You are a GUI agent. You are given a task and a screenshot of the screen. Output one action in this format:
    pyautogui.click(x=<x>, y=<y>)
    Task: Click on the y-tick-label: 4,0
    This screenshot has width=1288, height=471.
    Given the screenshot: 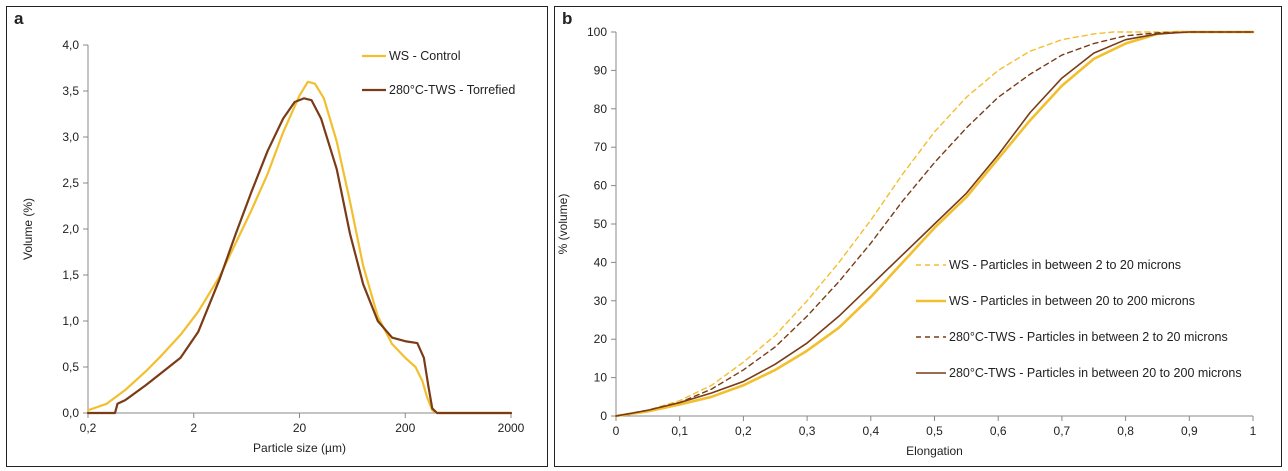 What is the action you would take?
    pyautogui.click(x=70, y=45)
    